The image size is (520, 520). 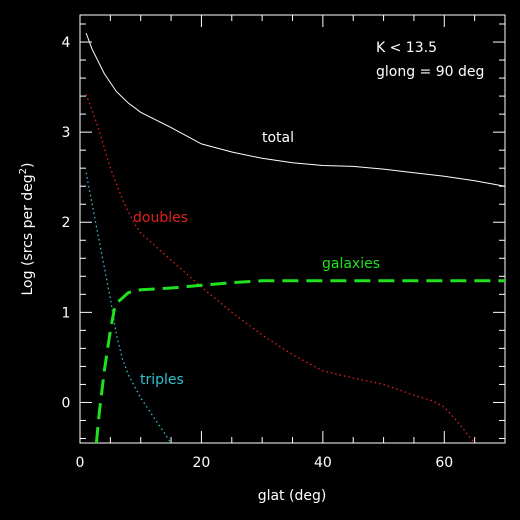 What do you see at coordinates (444, 463) in the screenshot?
I see `x-tick-label: 60` at bounding box center [444, 463].